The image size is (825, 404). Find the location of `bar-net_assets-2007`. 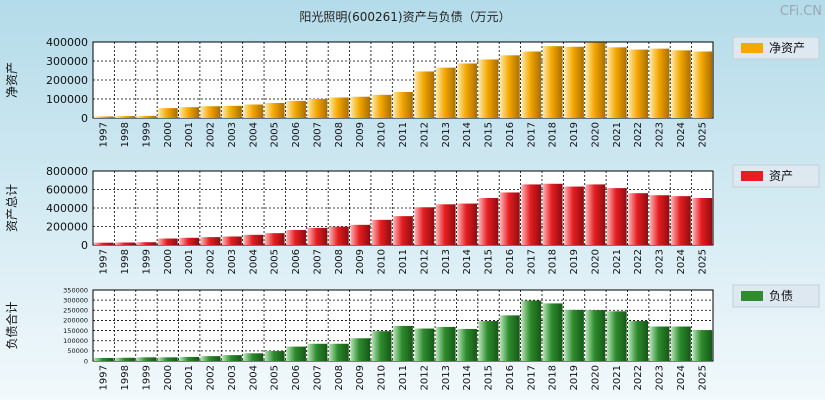

bar-net_assets-2007 is located at coordinates (317, 108).